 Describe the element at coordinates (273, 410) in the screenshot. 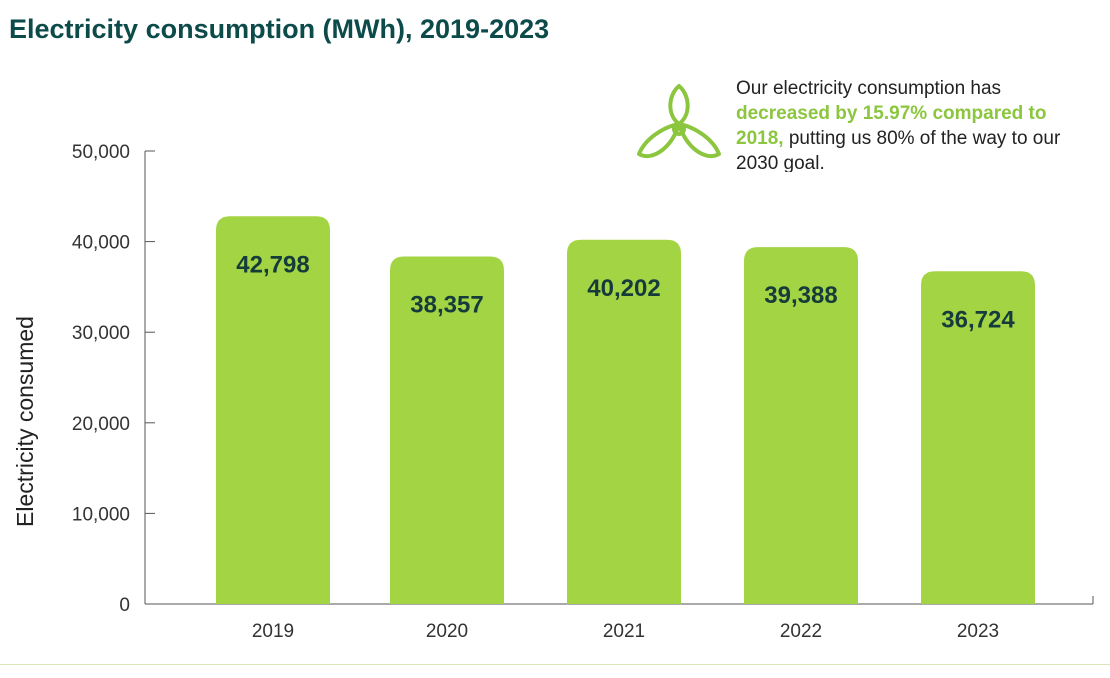

I see `bar-2019` at that location.